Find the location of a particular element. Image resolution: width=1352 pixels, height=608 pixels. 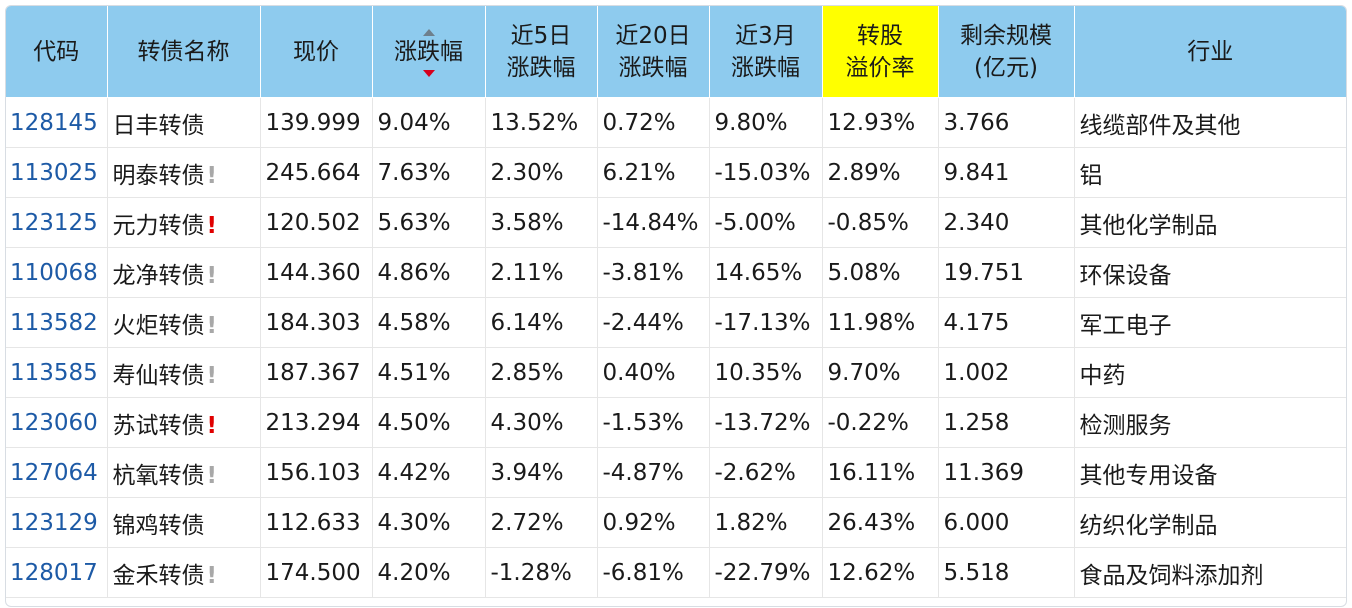

price-cell: 139.999 is located at coordinates (316, 122).